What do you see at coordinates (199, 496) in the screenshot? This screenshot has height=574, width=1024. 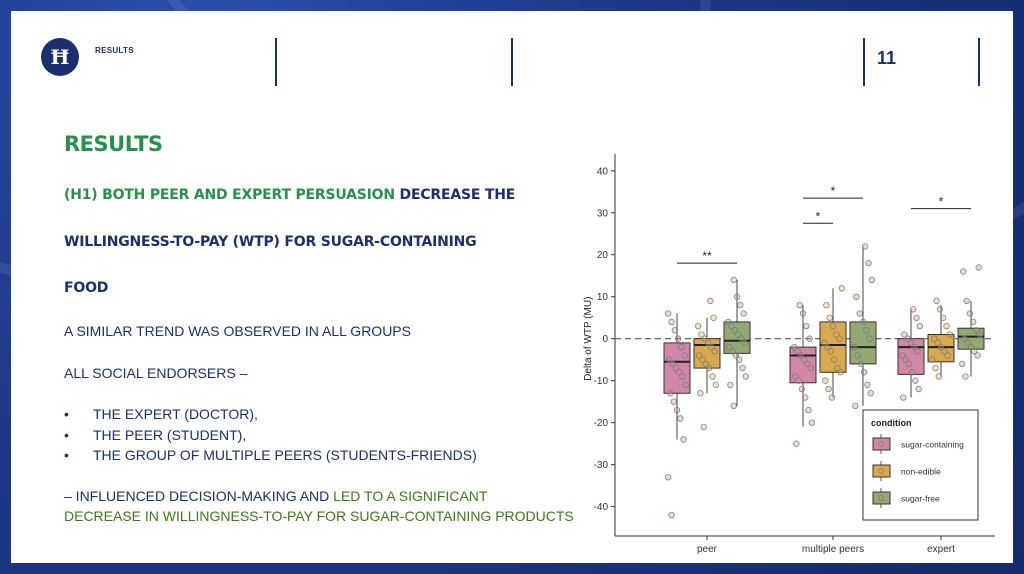 I see `conclusion-lead: – INFLUENCED DECISION-MAKING AND` at bounding box center [199, 496].